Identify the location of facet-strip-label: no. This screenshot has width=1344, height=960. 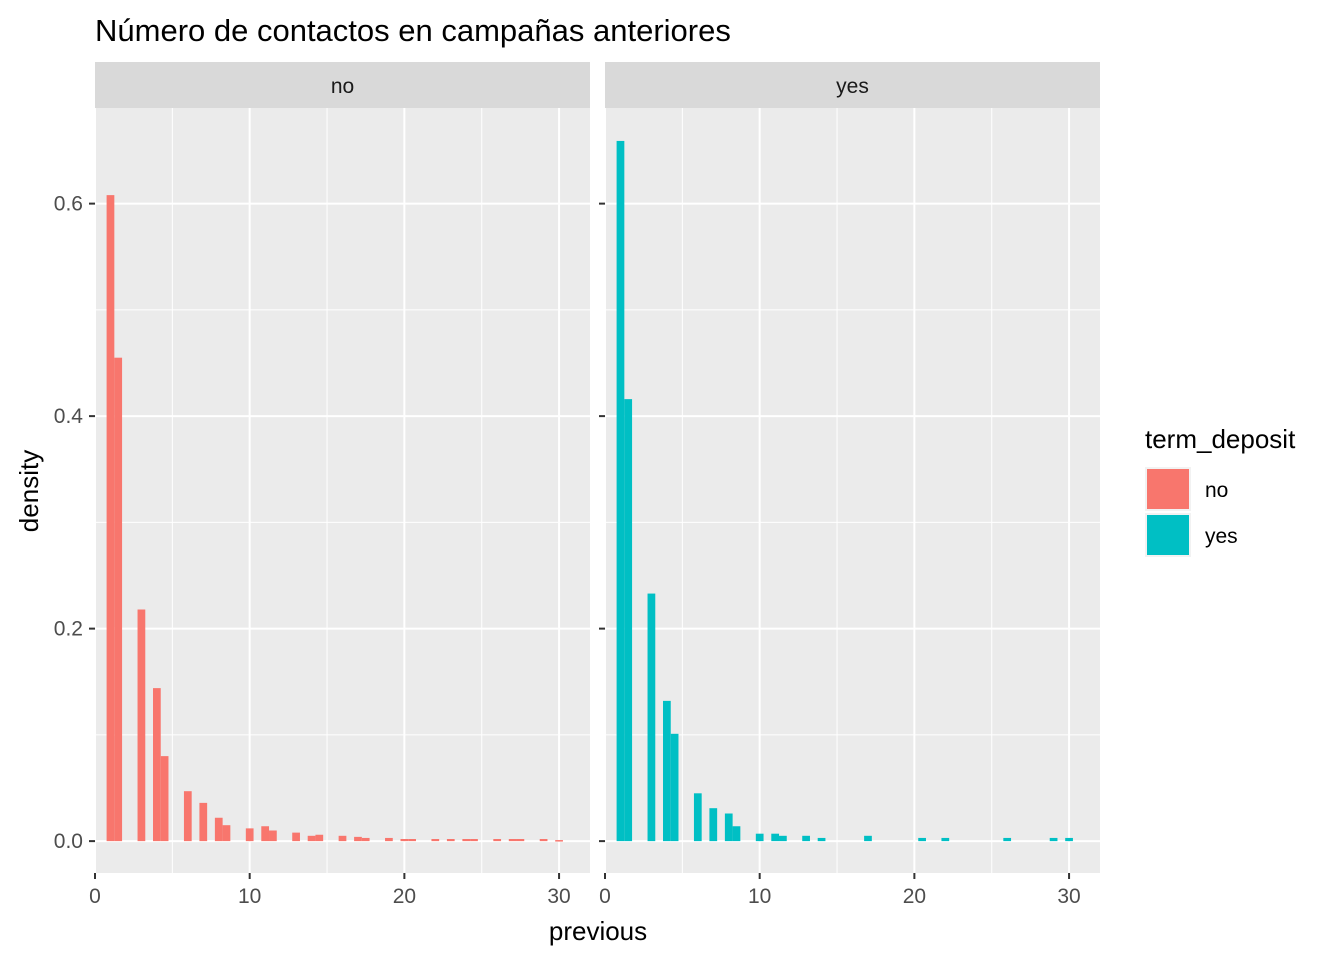
(342, 86).